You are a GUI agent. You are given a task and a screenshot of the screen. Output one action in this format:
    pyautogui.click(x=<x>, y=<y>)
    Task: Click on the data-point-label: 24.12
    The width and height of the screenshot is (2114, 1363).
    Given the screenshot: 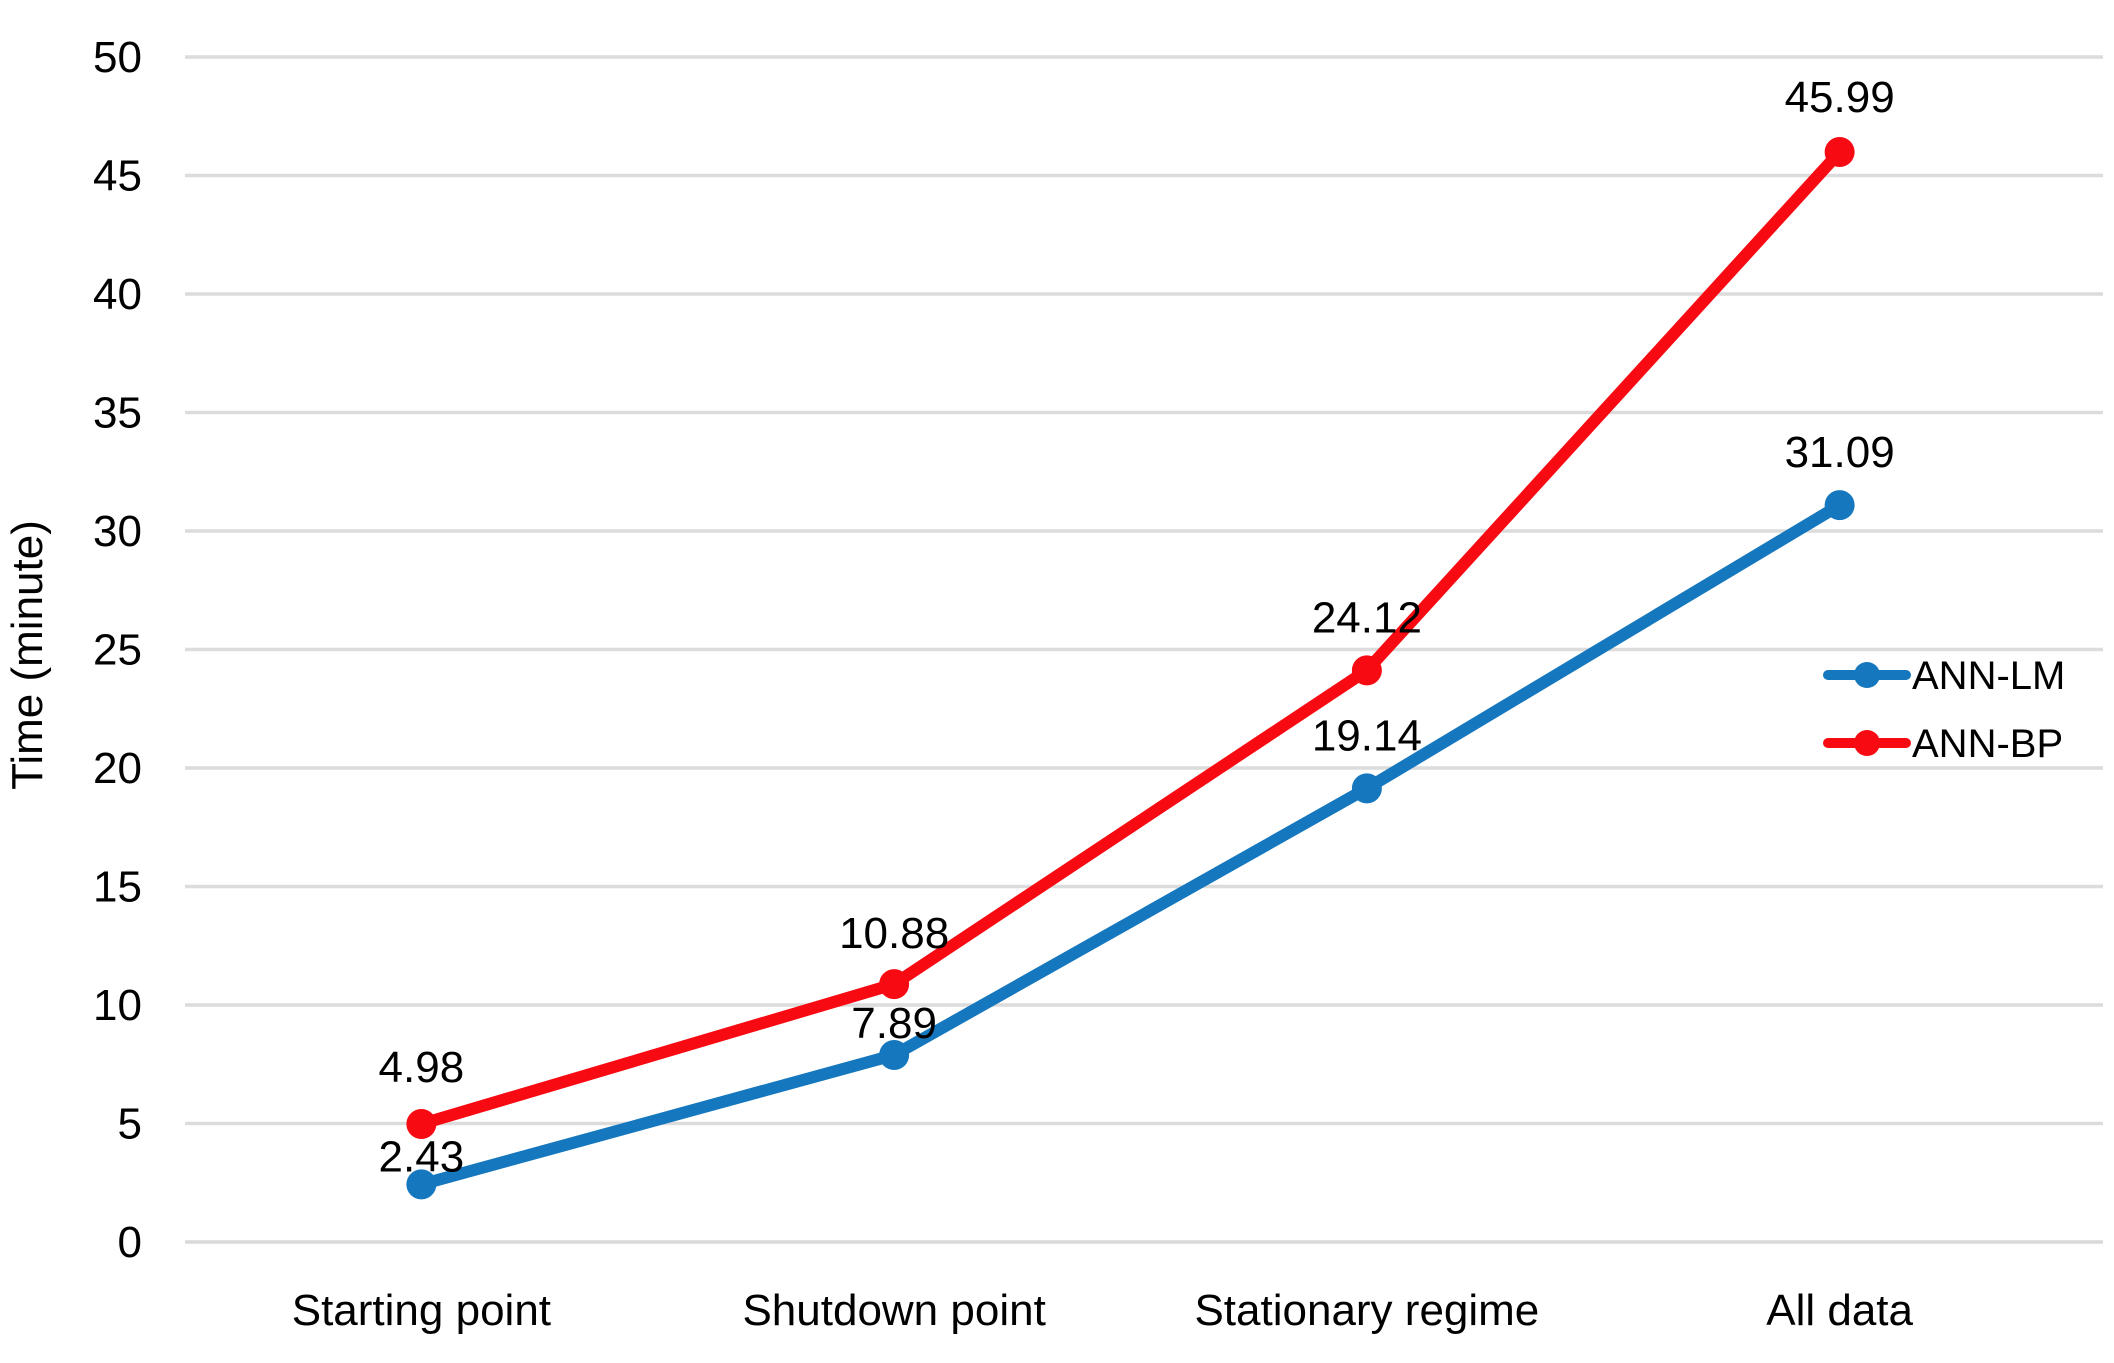 What is the action you would take?
    pyautogui.click(x=1367, y=617)
    